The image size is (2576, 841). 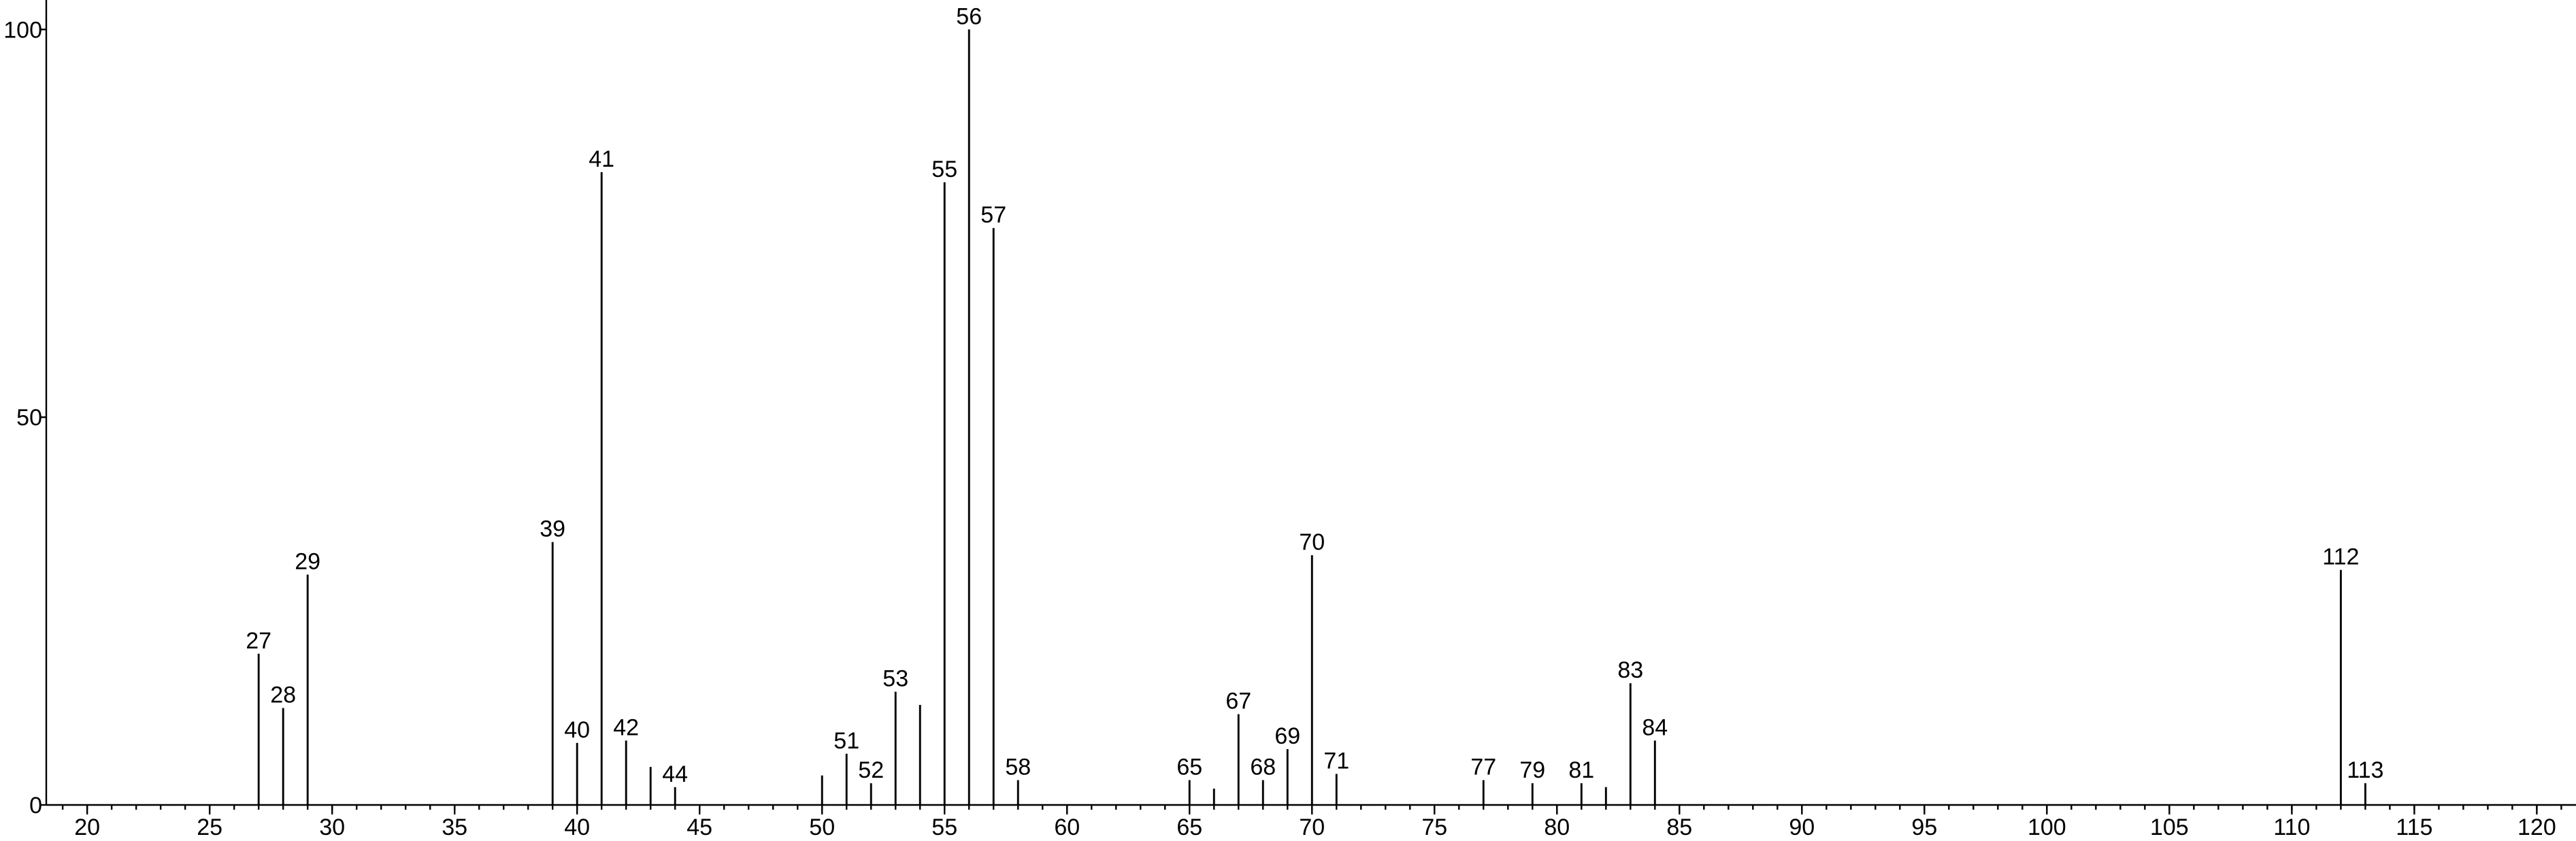 What do you see at coordinates (210, 827) in the screenshot?
I see `x-tick-label: 25` at bounding box center [210, 827].